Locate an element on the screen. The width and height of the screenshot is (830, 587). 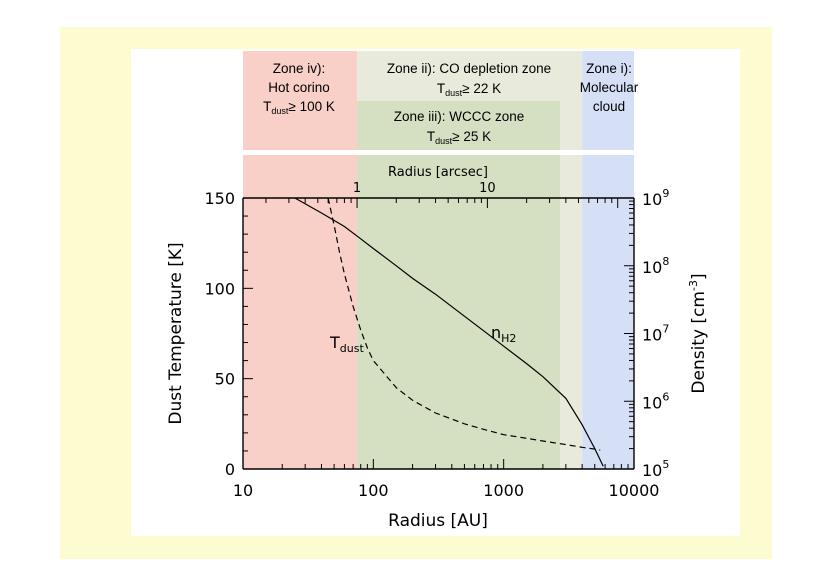
y-left-tick-label-150: 150 is located at coordinates (219, 198).